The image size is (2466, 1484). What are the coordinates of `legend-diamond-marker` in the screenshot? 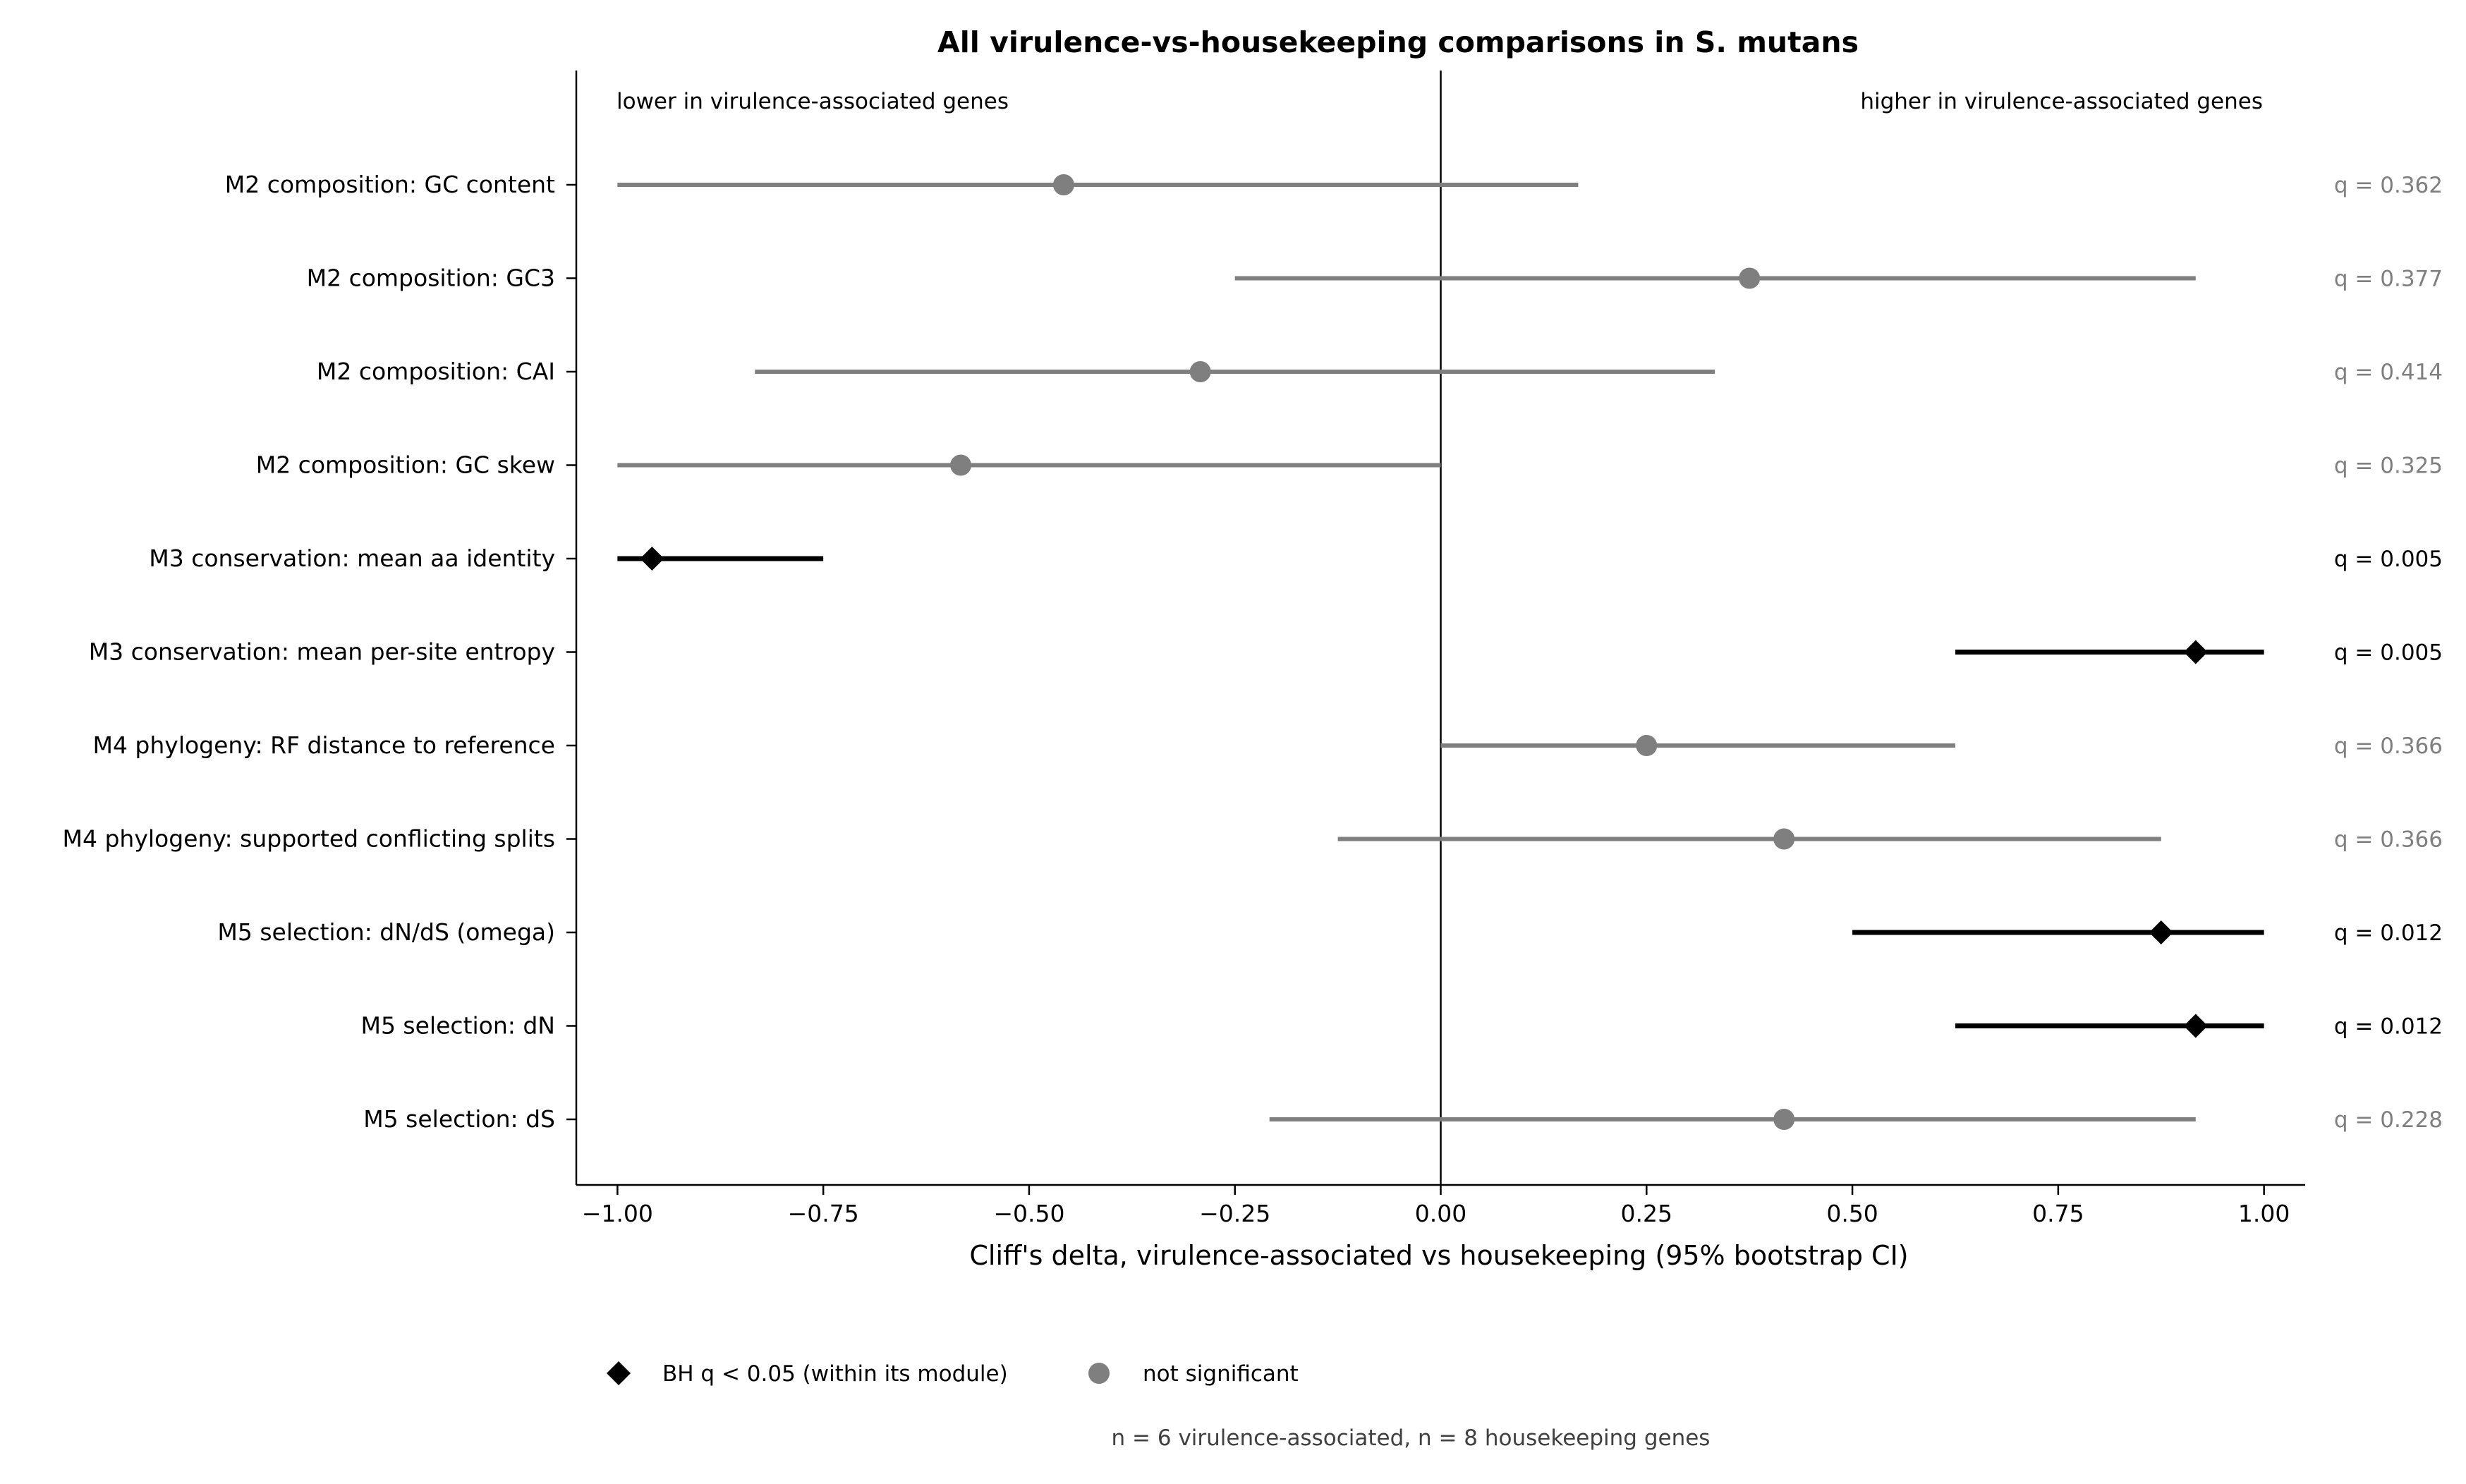 It's located at (619, 1373).